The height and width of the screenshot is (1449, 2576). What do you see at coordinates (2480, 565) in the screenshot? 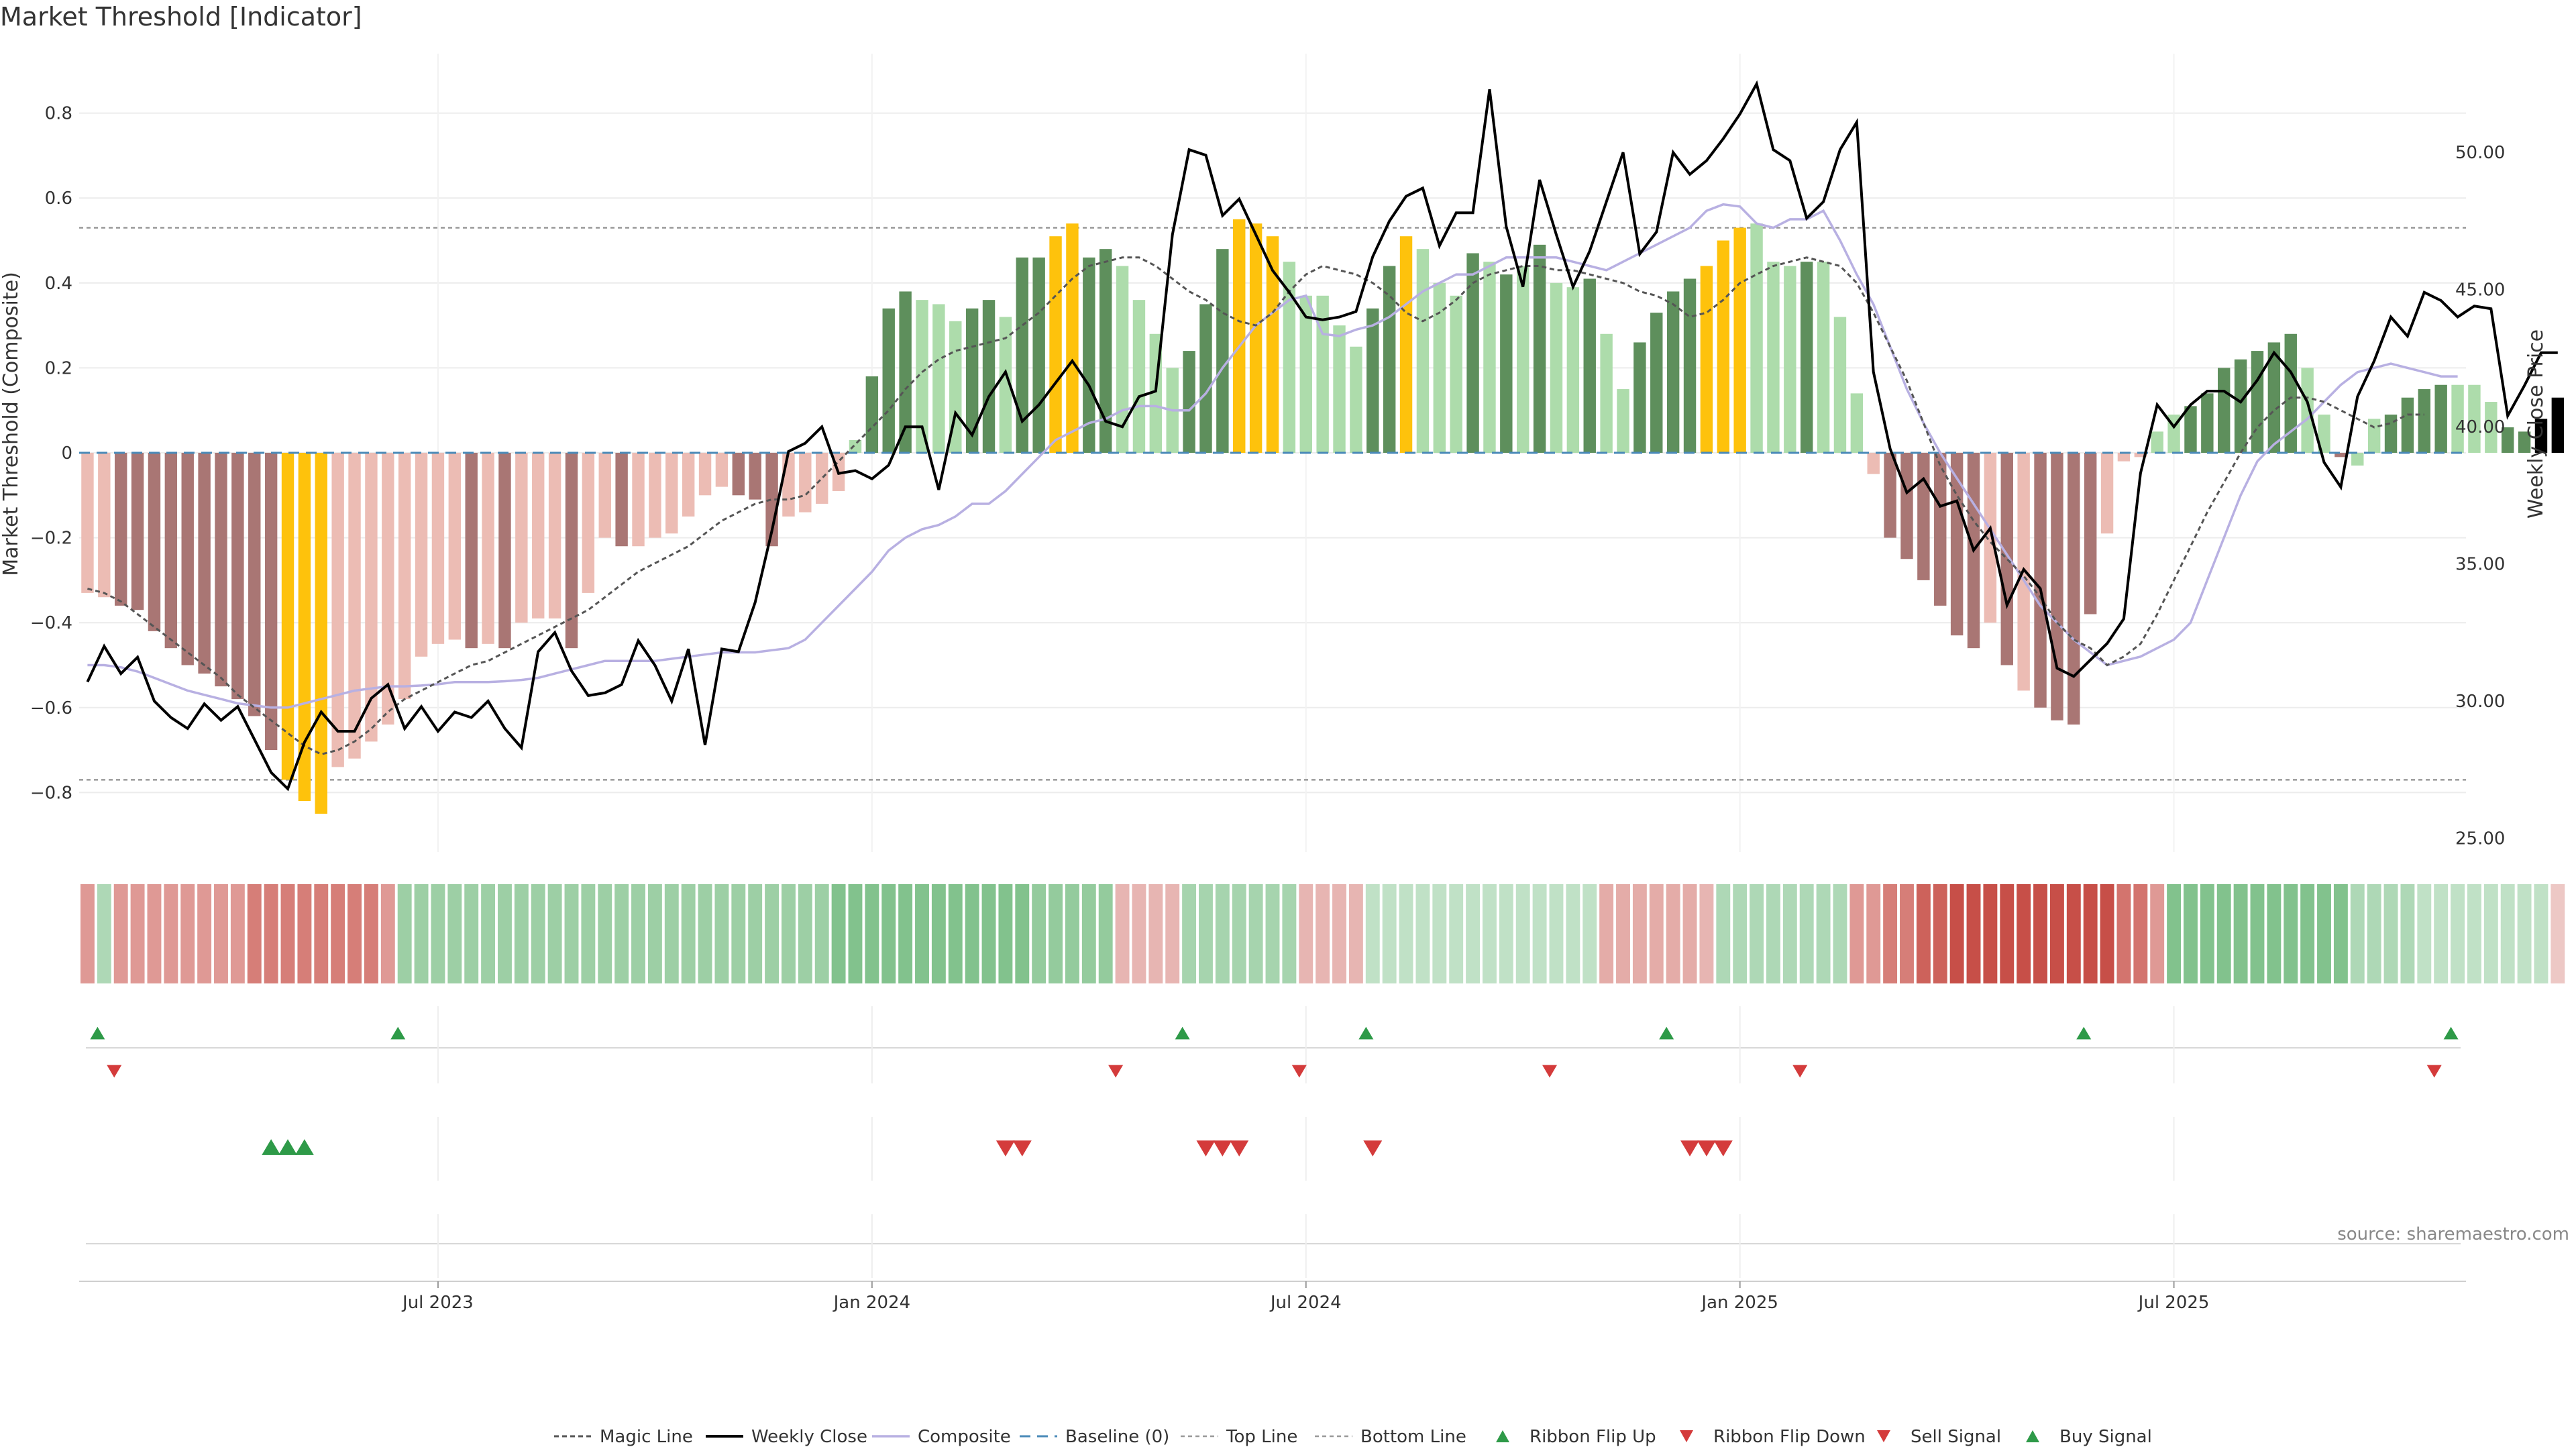
I see `y-right-tick-label: 35.00` at bounding box center [2480, 565].